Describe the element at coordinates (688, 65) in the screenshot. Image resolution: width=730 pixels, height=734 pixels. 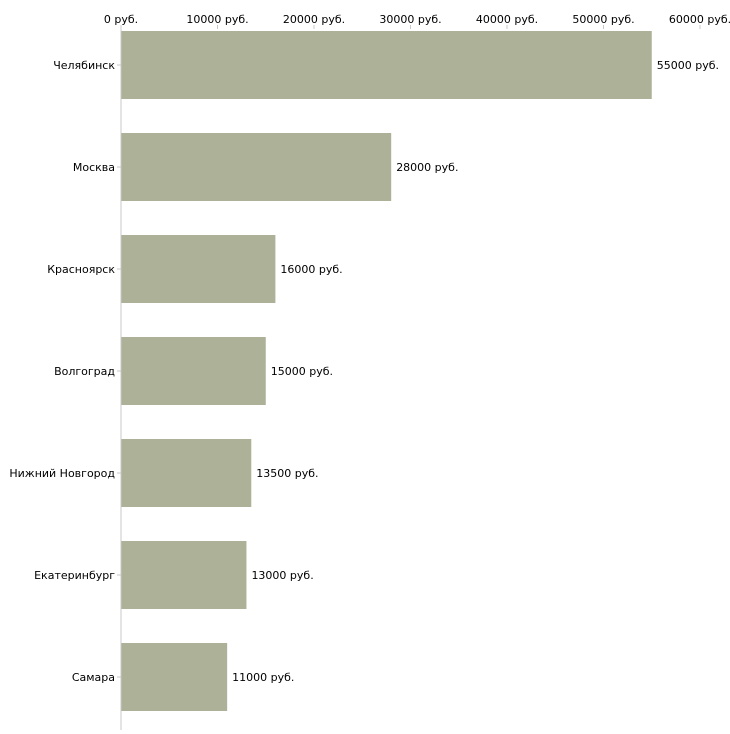
I see `value-label: 55000 руб.` at that location.